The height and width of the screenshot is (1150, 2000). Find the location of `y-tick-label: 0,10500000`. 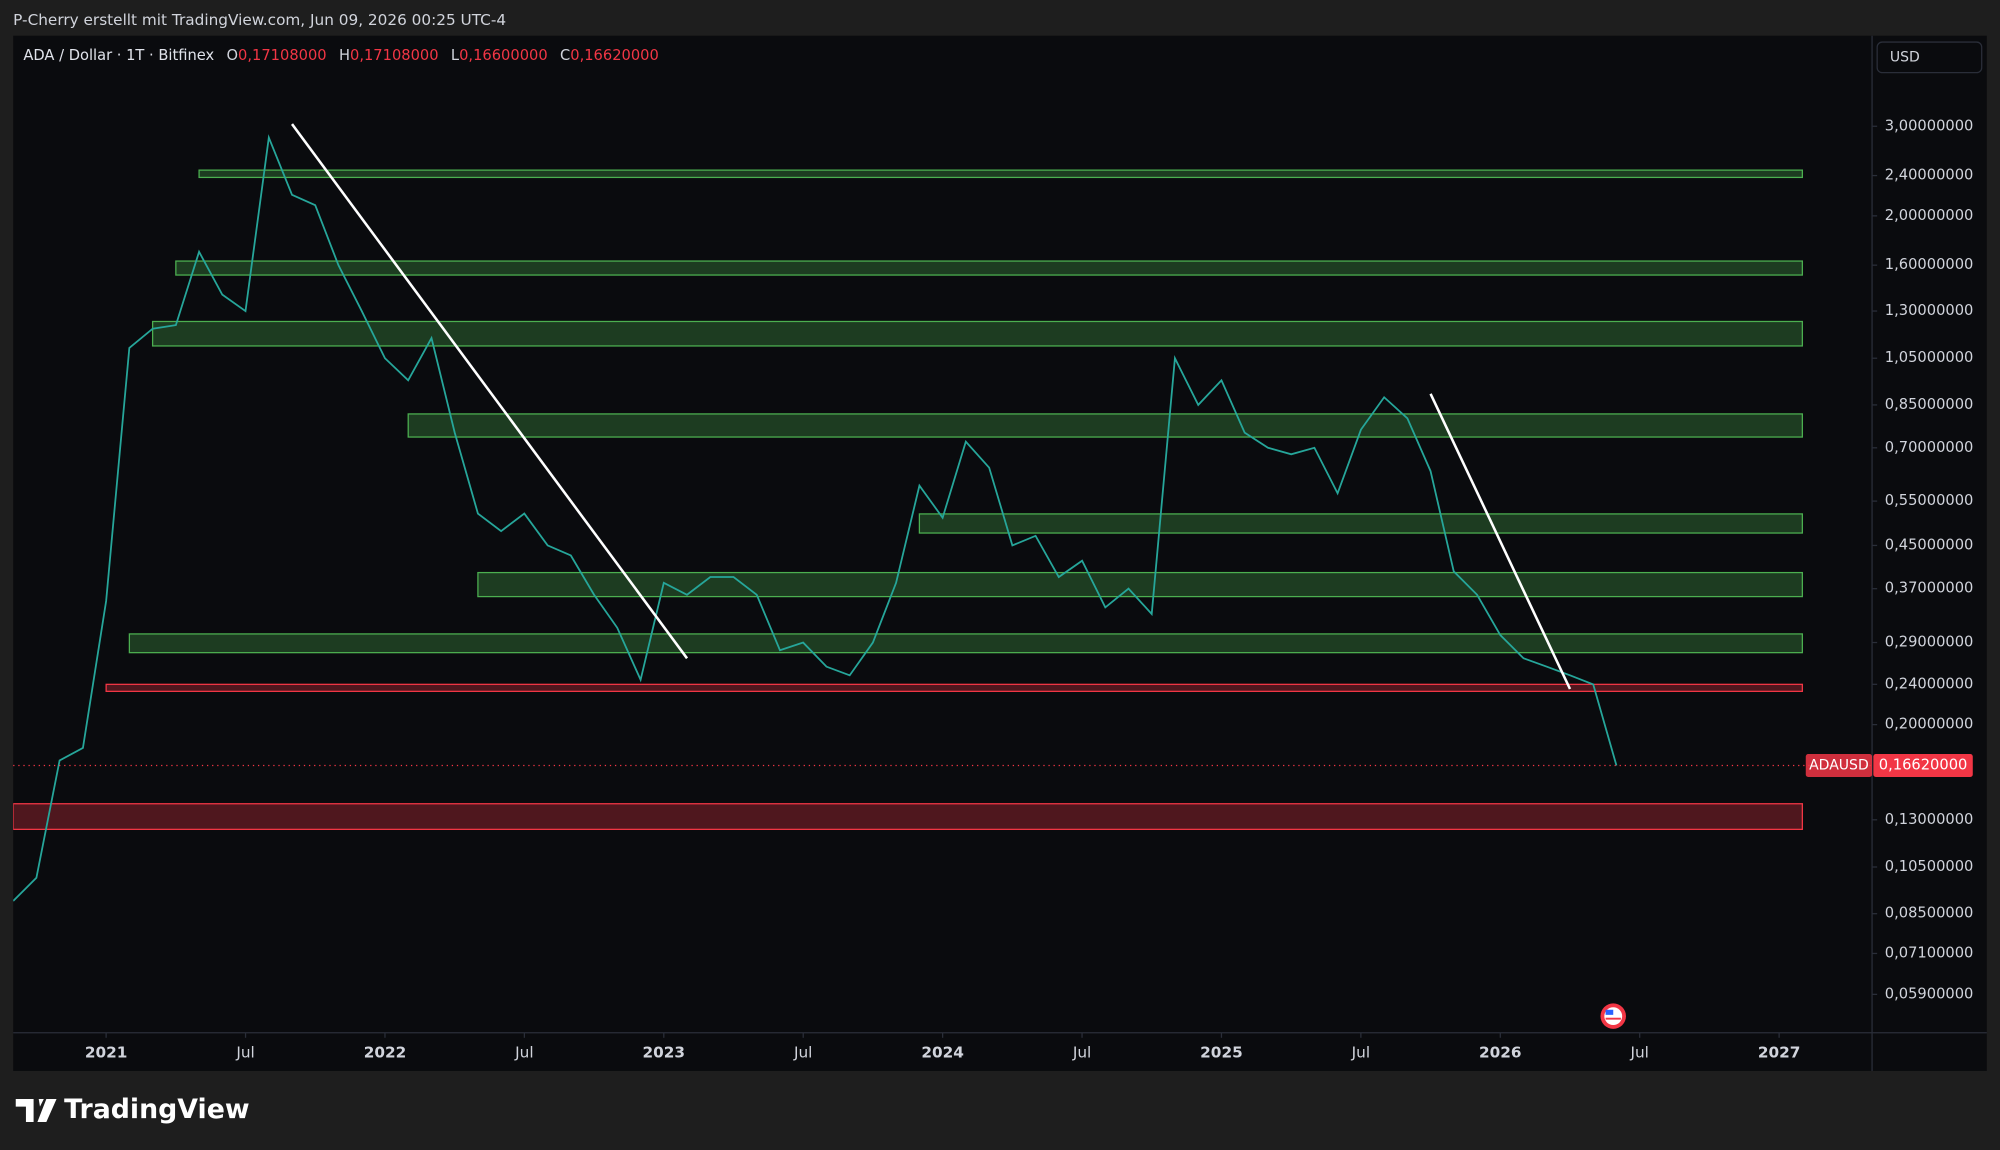

y-tick-label: 0,10500000 is located at coordinates (1929, 866).